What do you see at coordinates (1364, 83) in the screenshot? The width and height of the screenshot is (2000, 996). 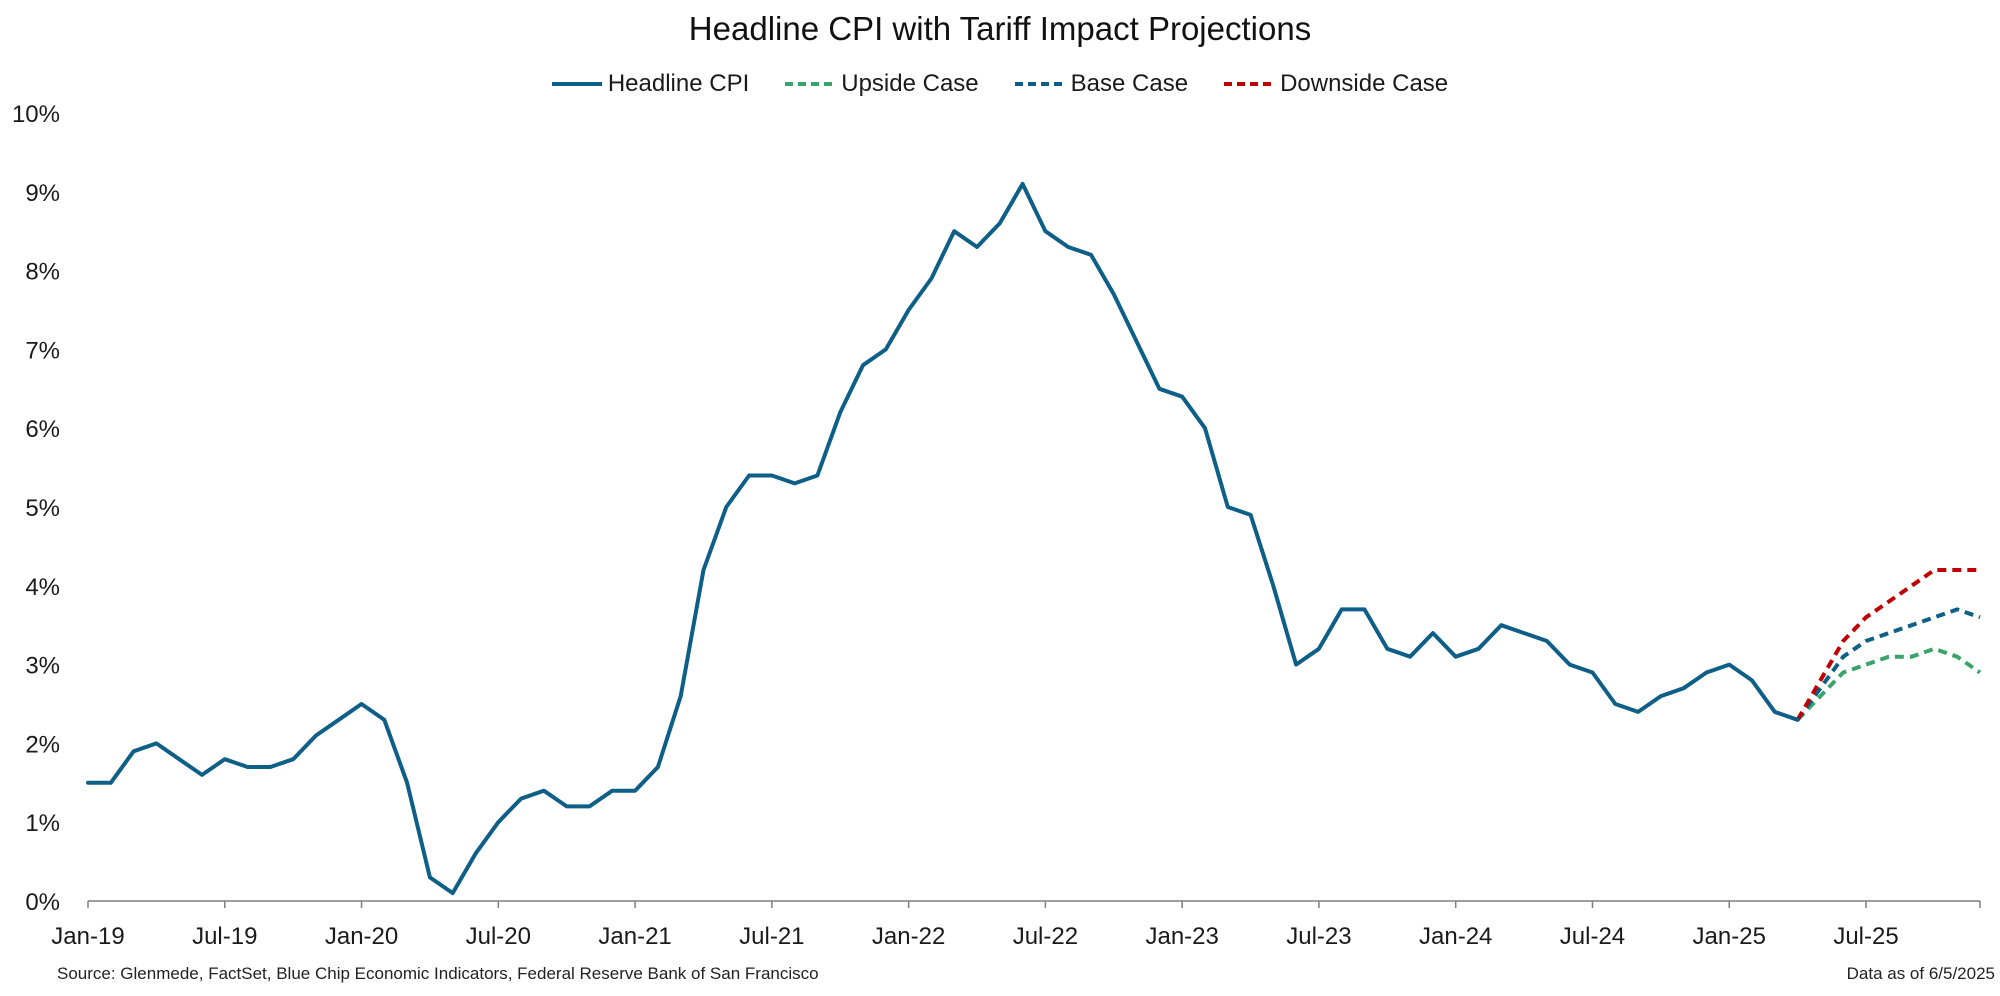 I see `legend-label-downside-case: Downside Case` at bounding box center [1364, 83].